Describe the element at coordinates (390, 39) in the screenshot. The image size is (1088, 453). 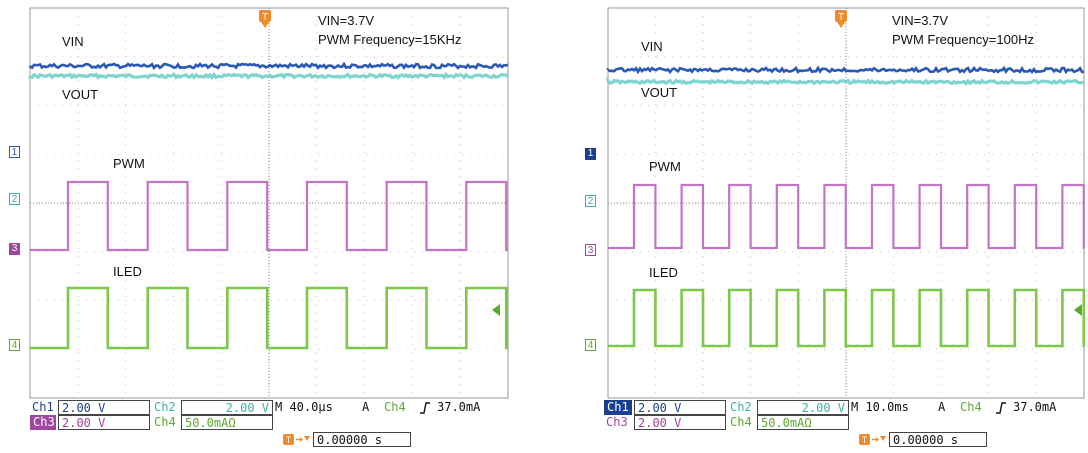
I see `annotation-pwm-frequency: PWM Frequency=15KHz` at that location.